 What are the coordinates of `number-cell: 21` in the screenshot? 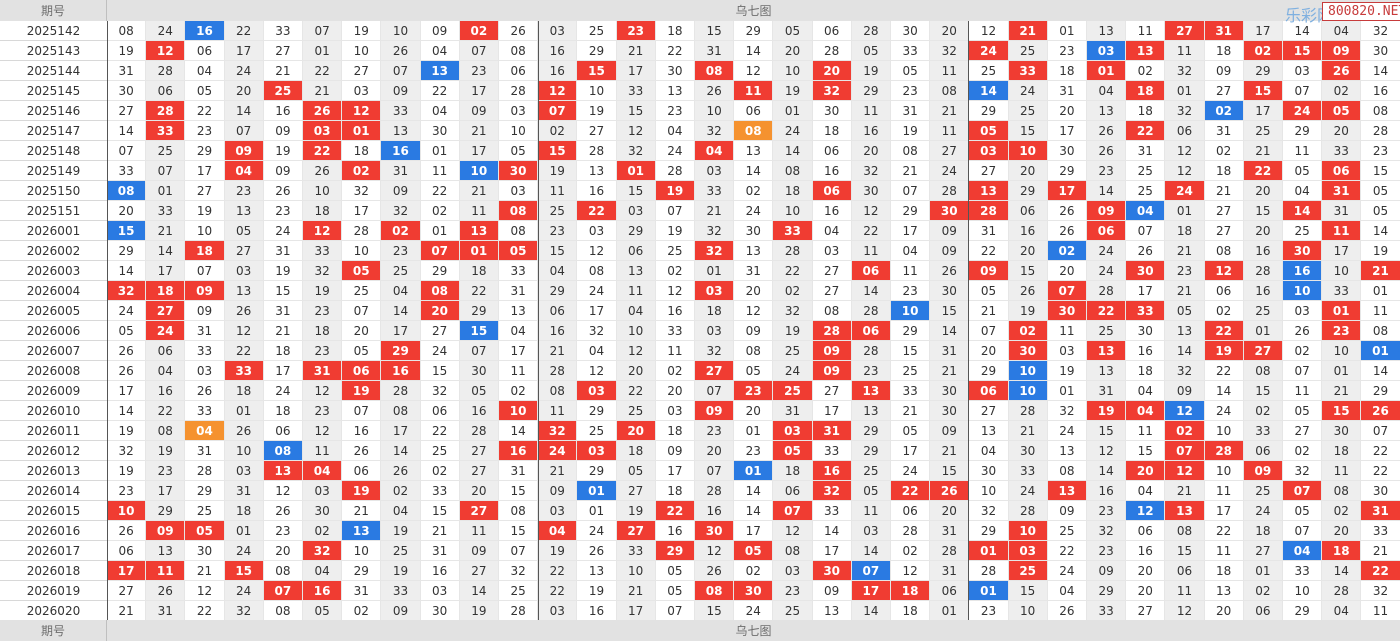 It's located at (950, 451).